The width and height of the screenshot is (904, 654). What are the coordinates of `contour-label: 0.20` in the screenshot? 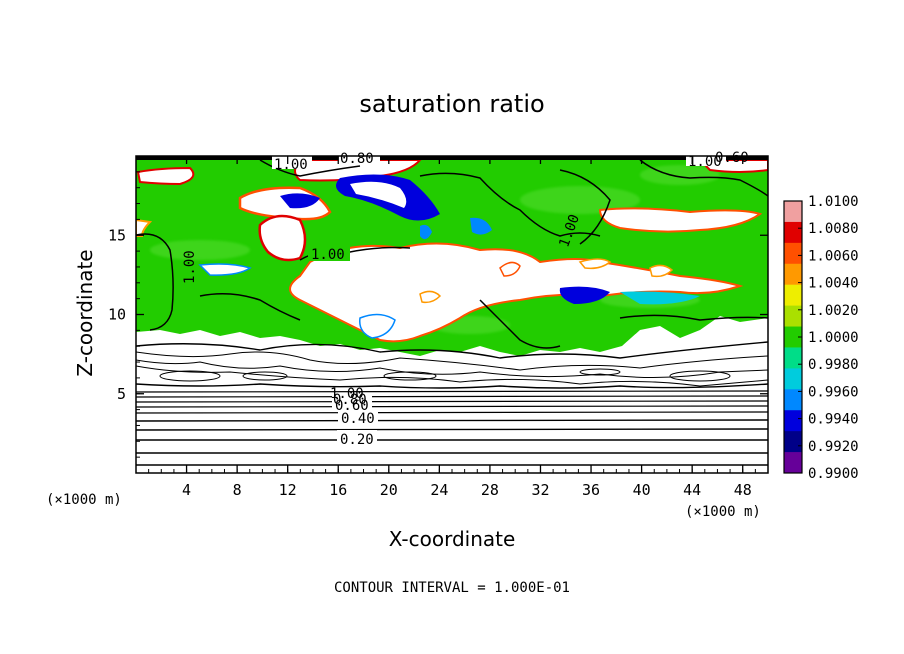 It's located at (357, 440).